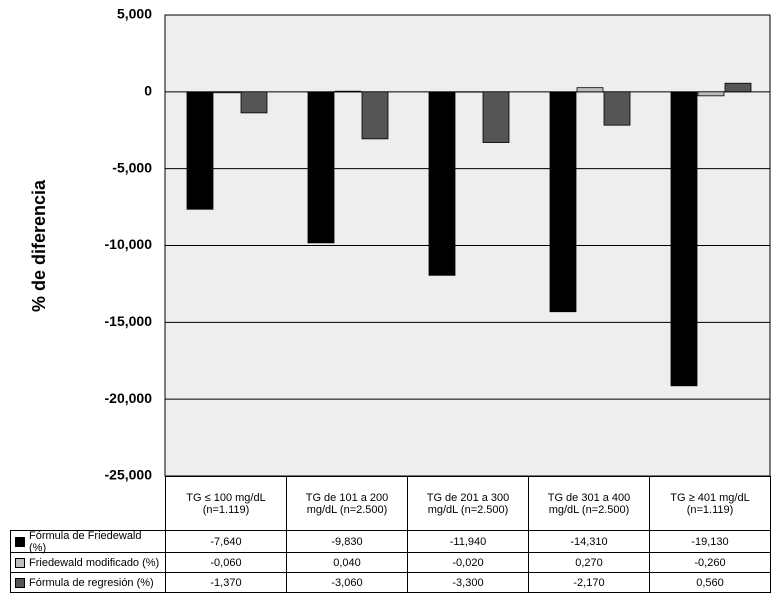  Describe the element at coordinates (129, 475) in the screenshot. I see `y-tick-label: -25,000` at that location.